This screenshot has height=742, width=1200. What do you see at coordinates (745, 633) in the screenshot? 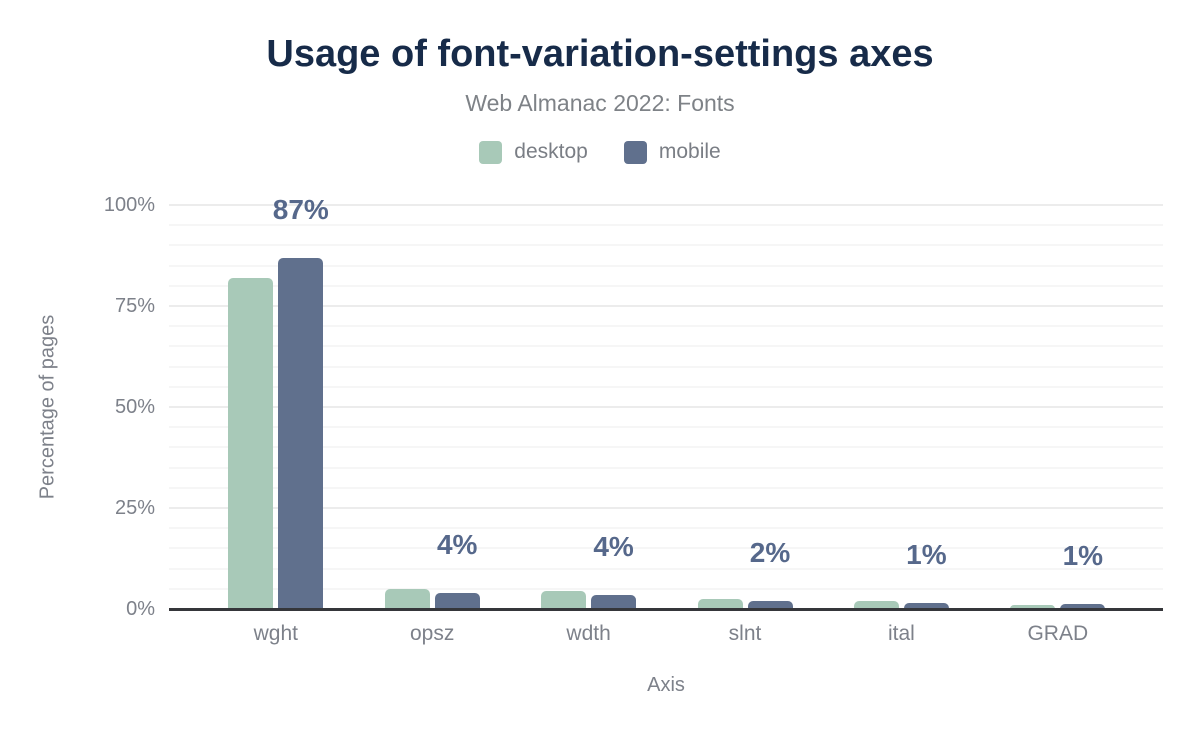
I see `x-tick-slnt: slnt` at bounding box center [745, 633].